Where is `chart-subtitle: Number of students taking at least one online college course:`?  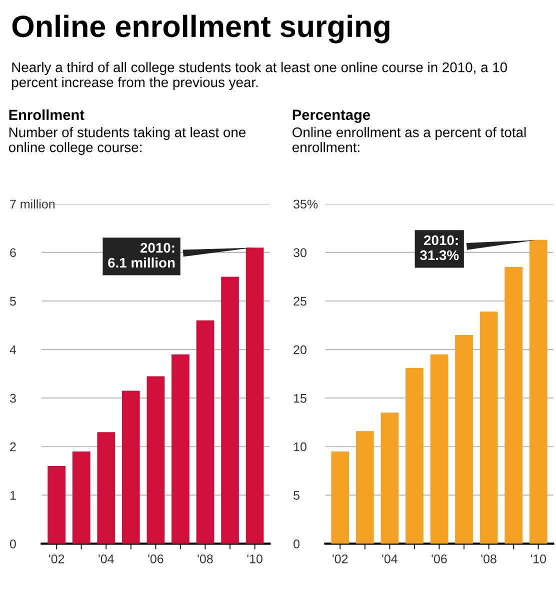
chart-subtitle: Number of students taking at least one online college course: is located at coordinates (127, 141).